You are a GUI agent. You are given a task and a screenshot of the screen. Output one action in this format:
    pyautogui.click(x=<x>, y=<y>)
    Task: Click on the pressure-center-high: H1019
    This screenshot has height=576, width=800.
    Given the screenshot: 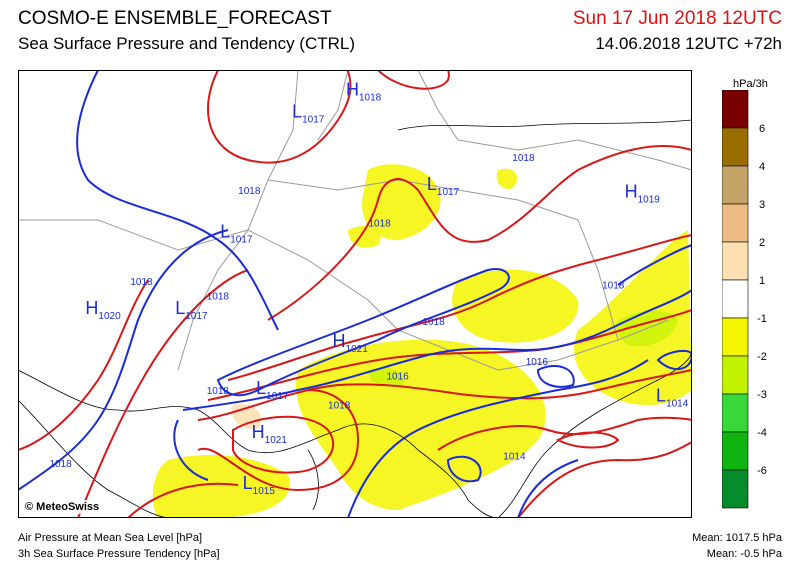 What is the action you would take?
    pyautogui.click(x=643, y=193)
    